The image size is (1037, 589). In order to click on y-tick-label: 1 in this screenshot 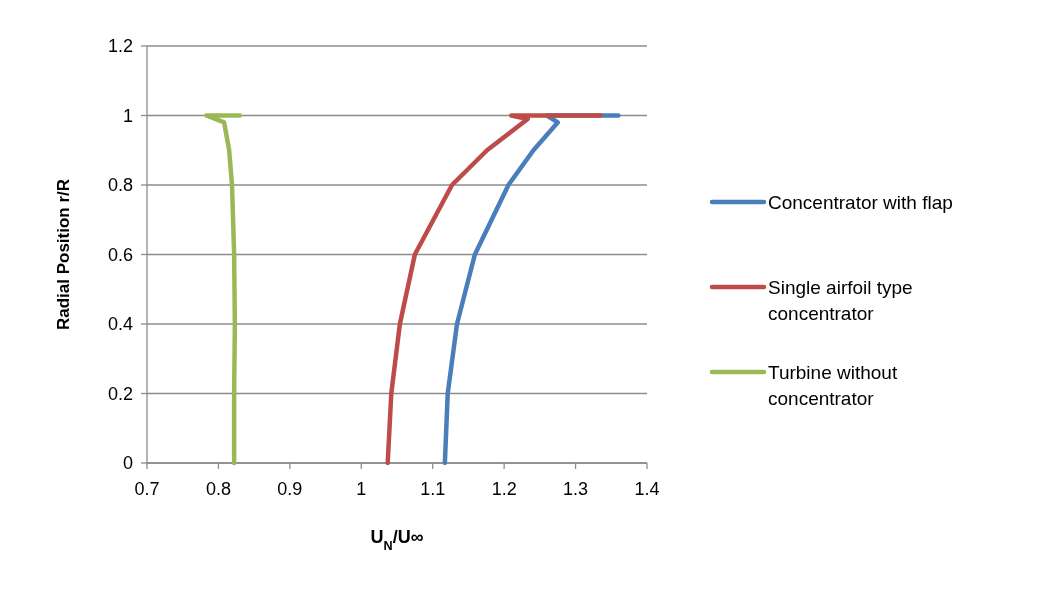, I will do `click(127, 115)`.